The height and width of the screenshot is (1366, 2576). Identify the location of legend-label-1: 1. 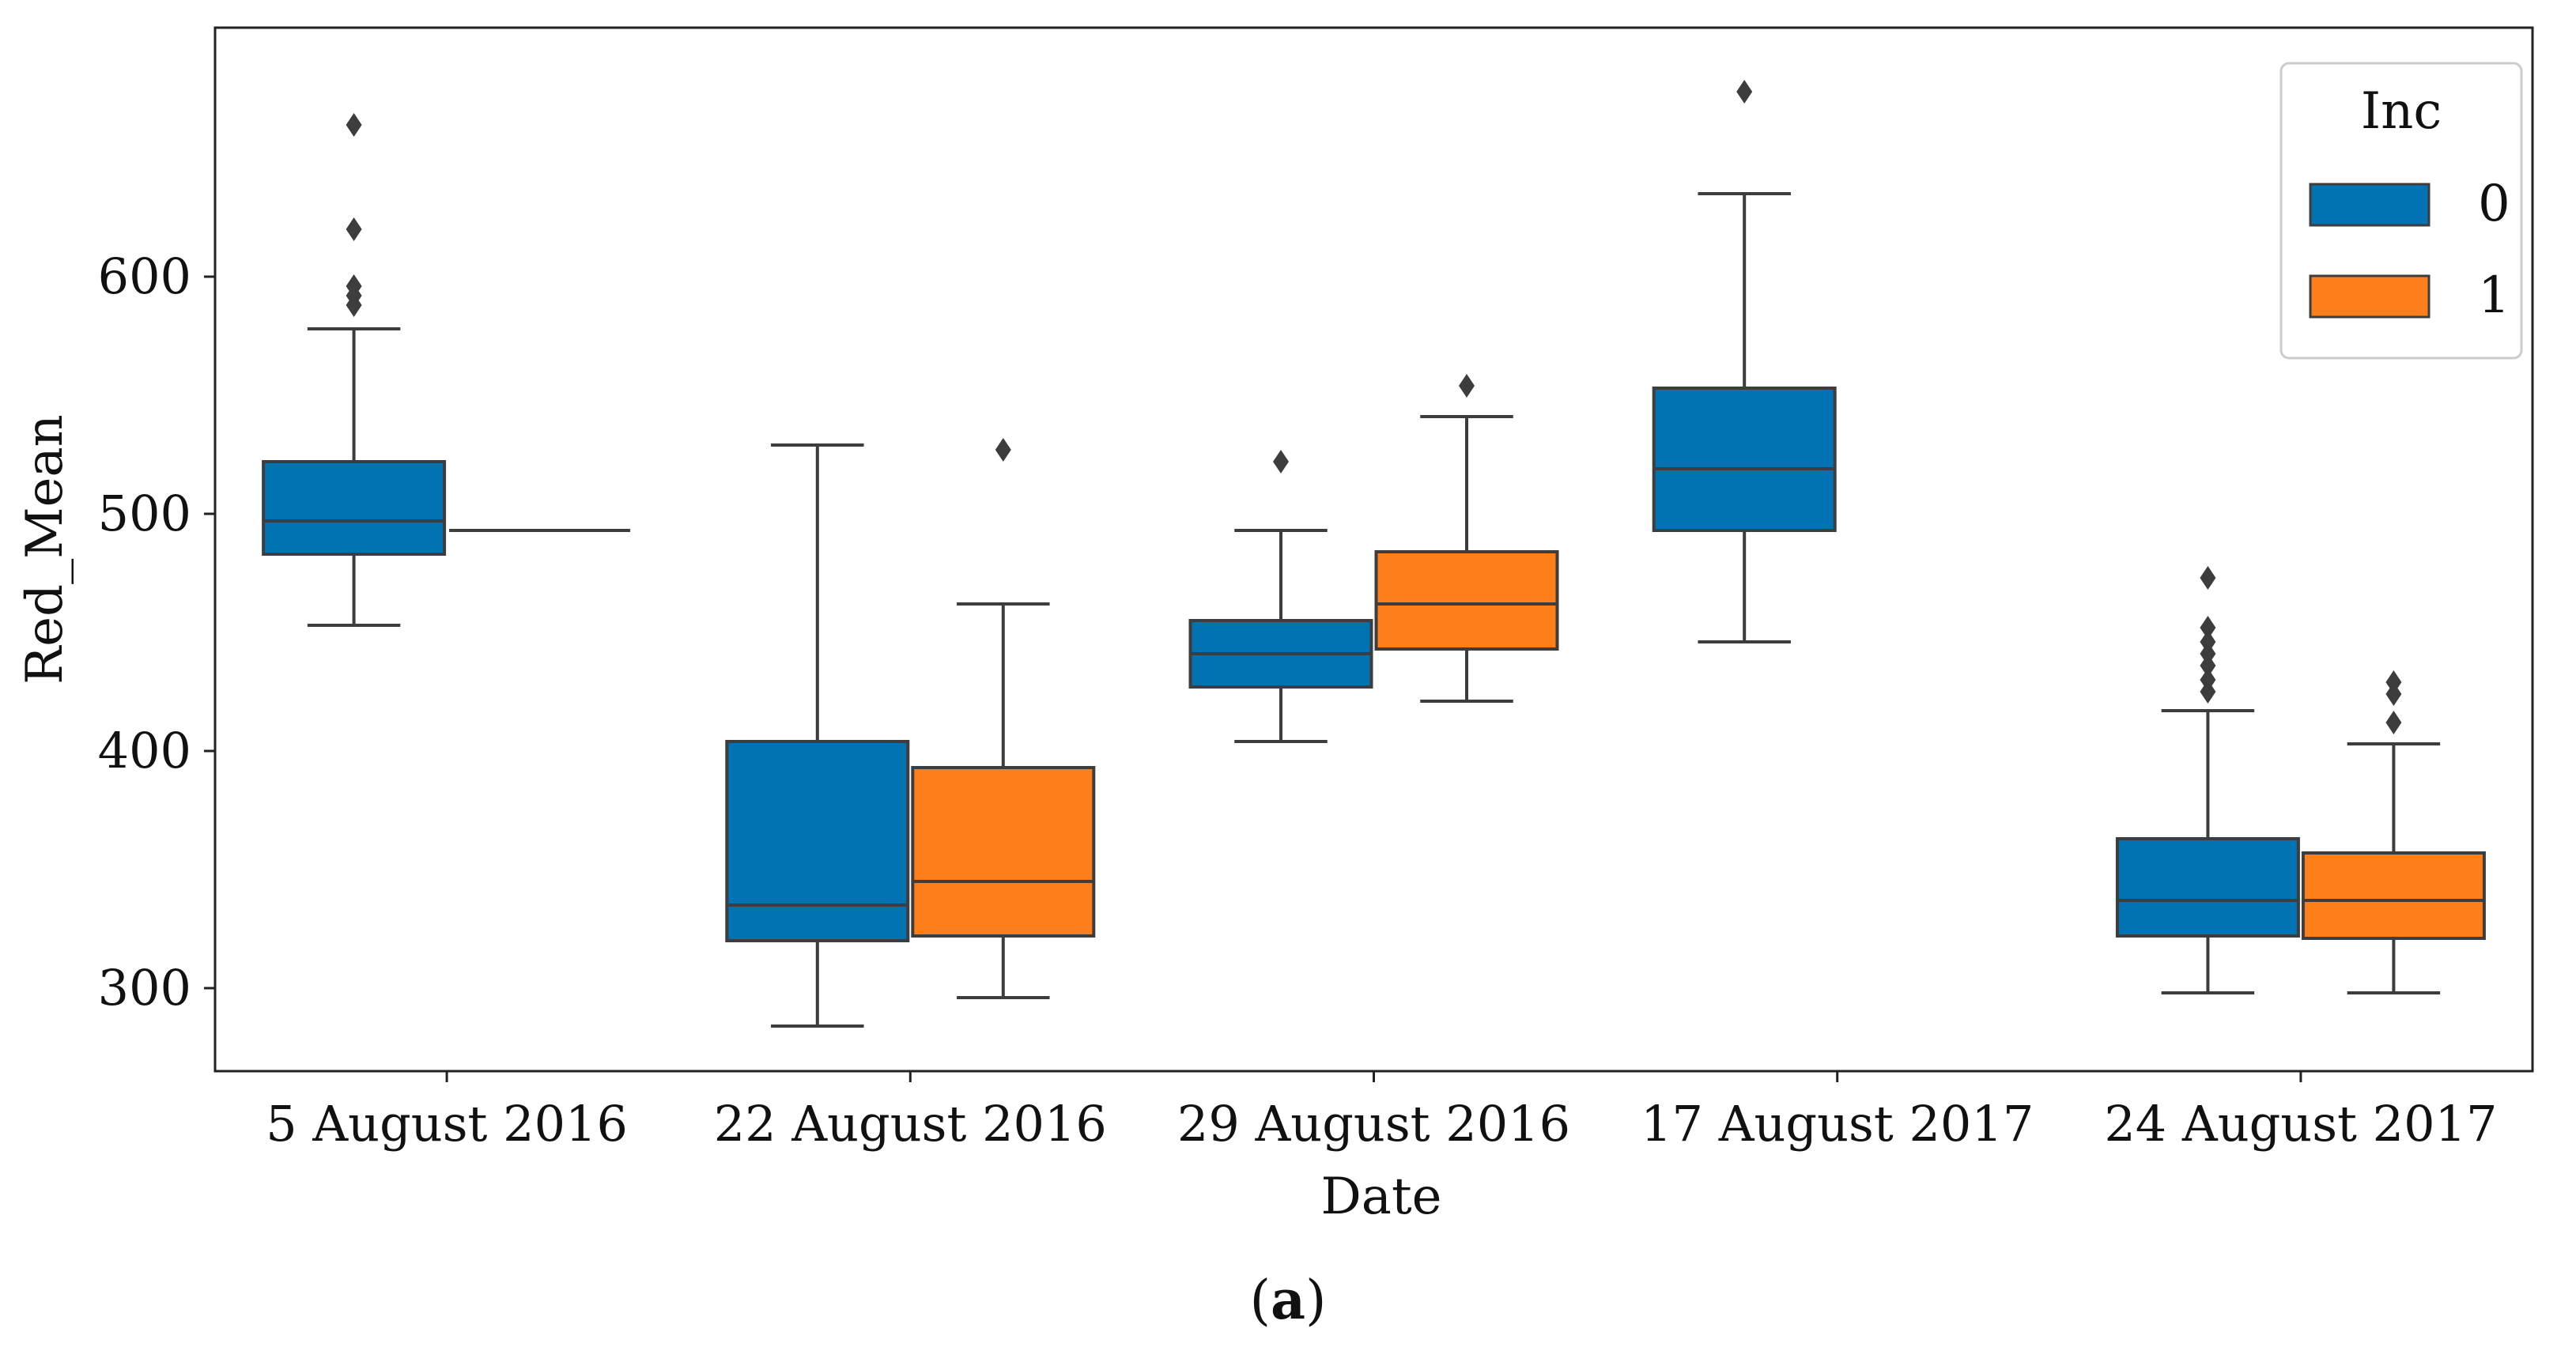
(2494, 295).